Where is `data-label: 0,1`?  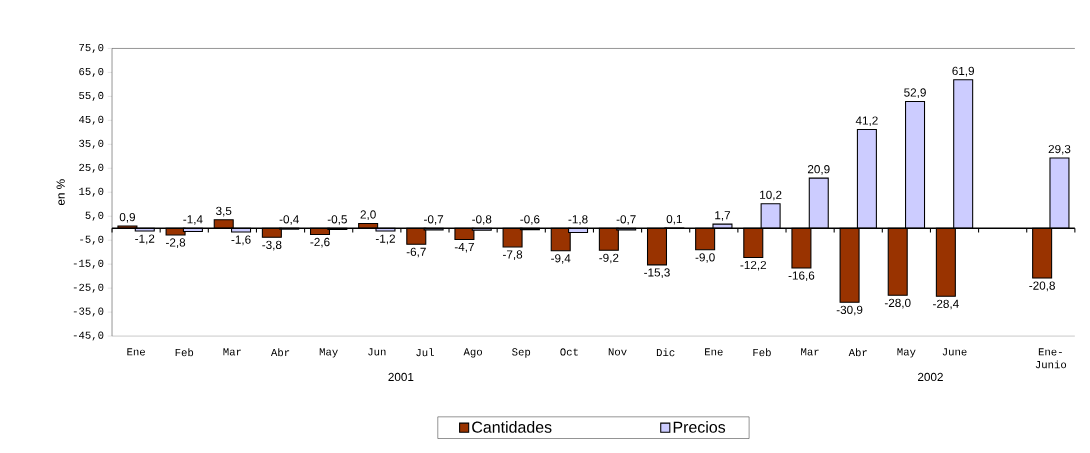 data-label: 0,1 is located at coordinates (674, 219).